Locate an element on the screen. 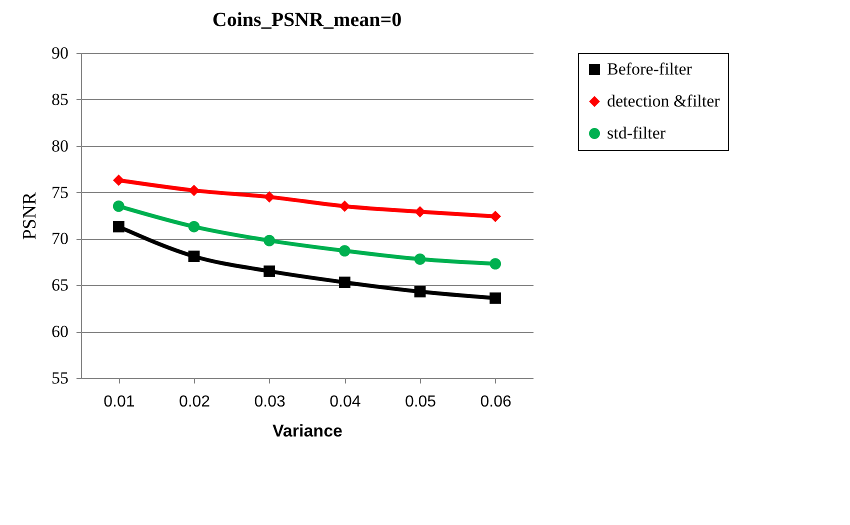 This screenshot has width=850, height=525. y-tick-label: 75 is located at coordinates (60, 192).